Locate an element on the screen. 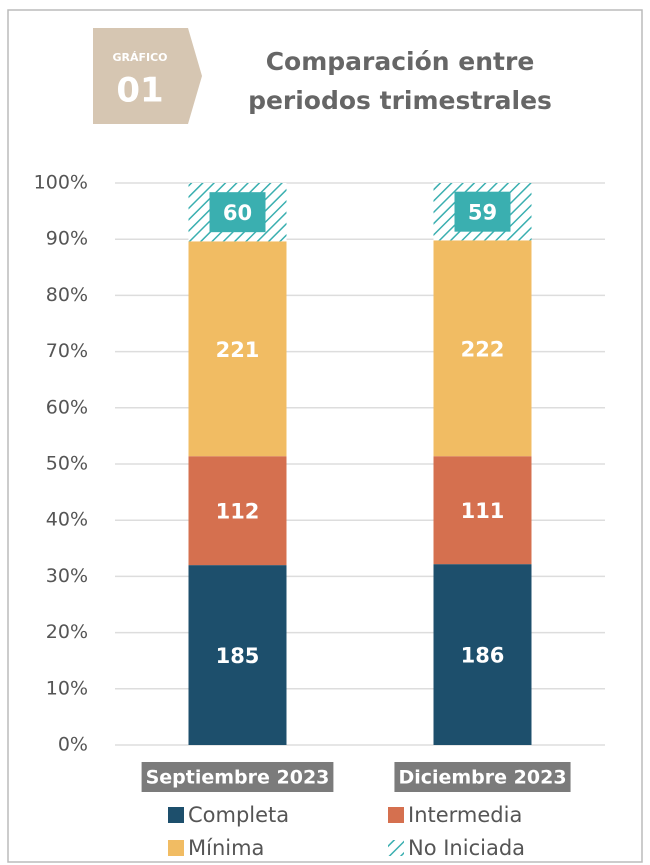 This screenshot has width=650, height=865. badge-label: GRÁFICO is located at coordinates (139, 57).